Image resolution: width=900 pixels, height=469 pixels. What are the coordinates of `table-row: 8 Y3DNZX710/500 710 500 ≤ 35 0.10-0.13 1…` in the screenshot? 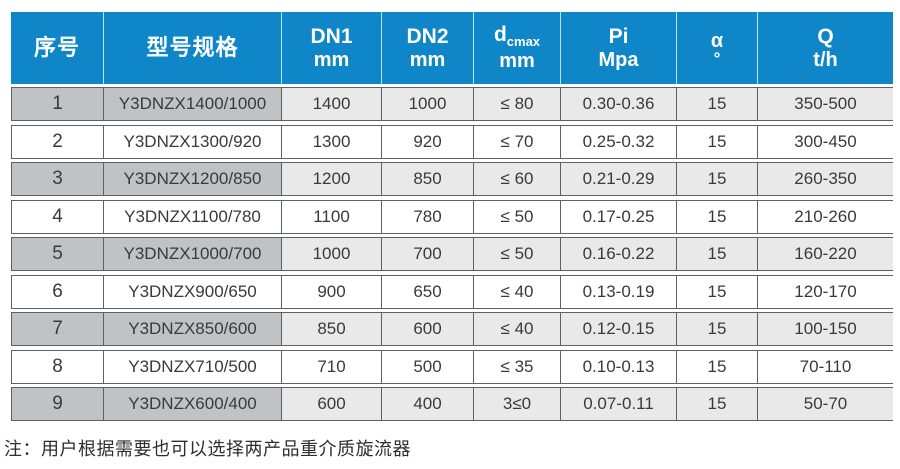 It's located at (452, 366).